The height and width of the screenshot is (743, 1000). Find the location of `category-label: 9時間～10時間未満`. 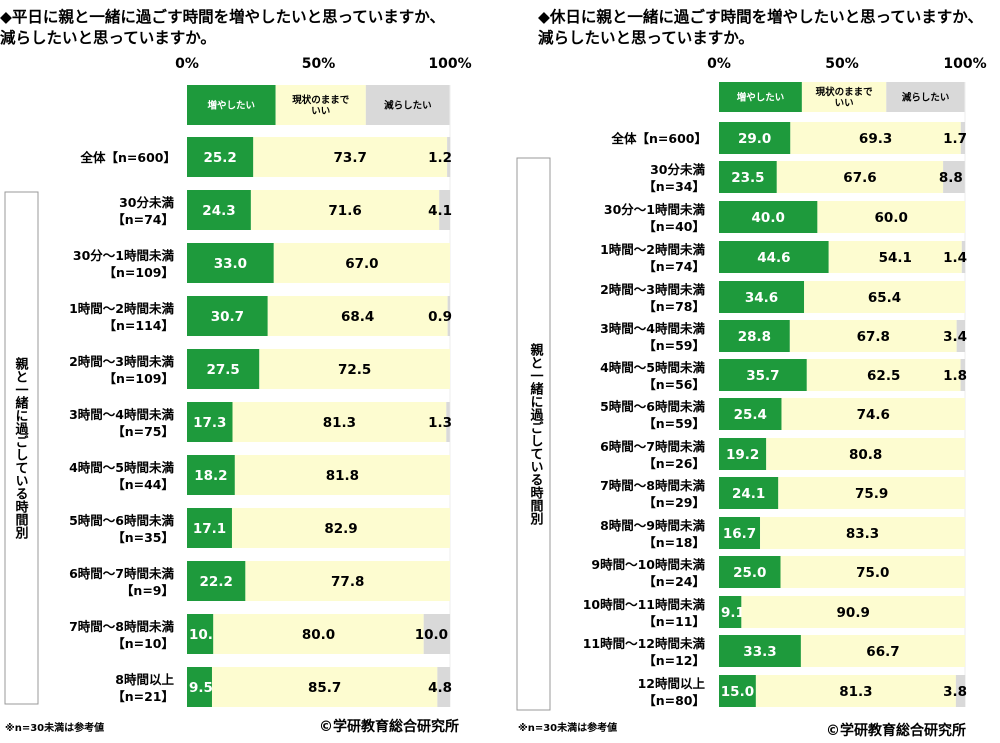

category-label: 9時間～10時間未満 is located at coordinates (648, 564).